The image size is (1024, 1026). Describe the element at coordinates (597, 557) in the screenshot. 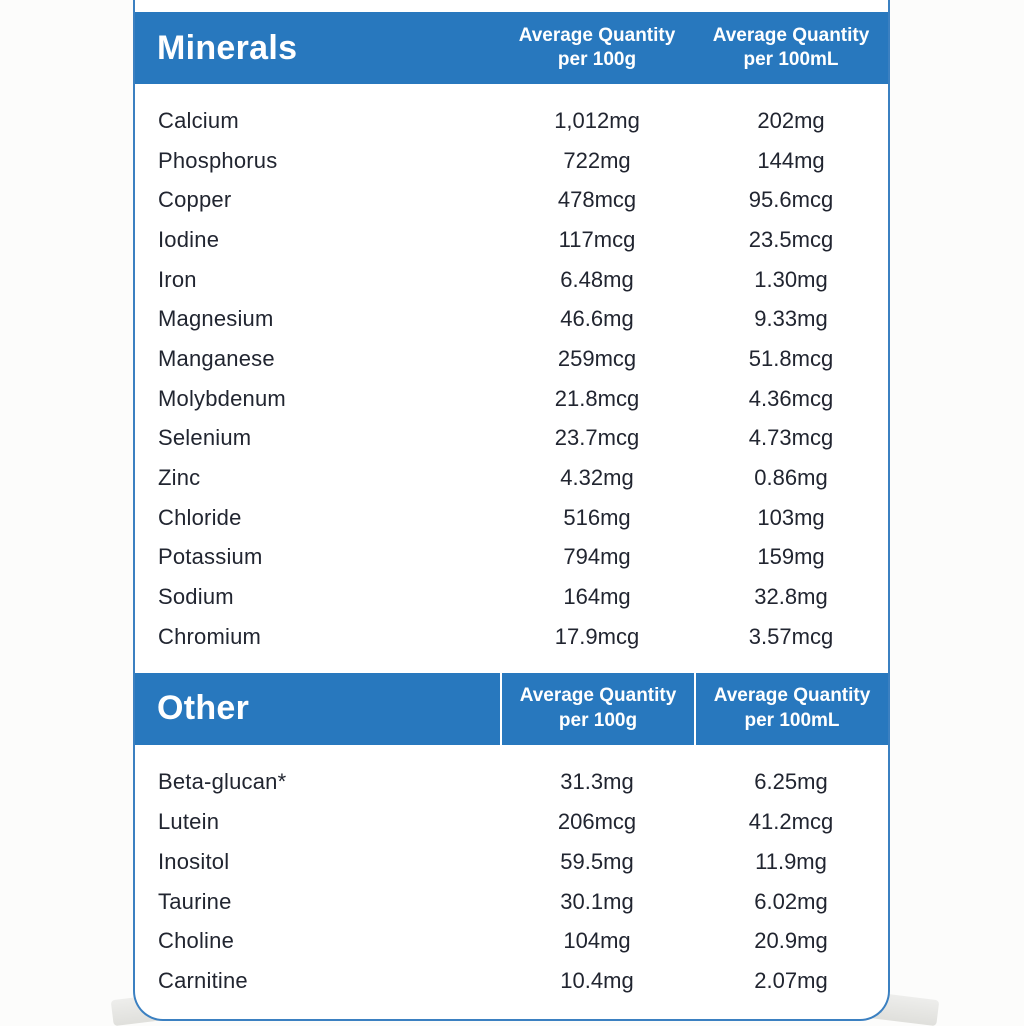

I see `value-per-100g: 794mg` at that location.